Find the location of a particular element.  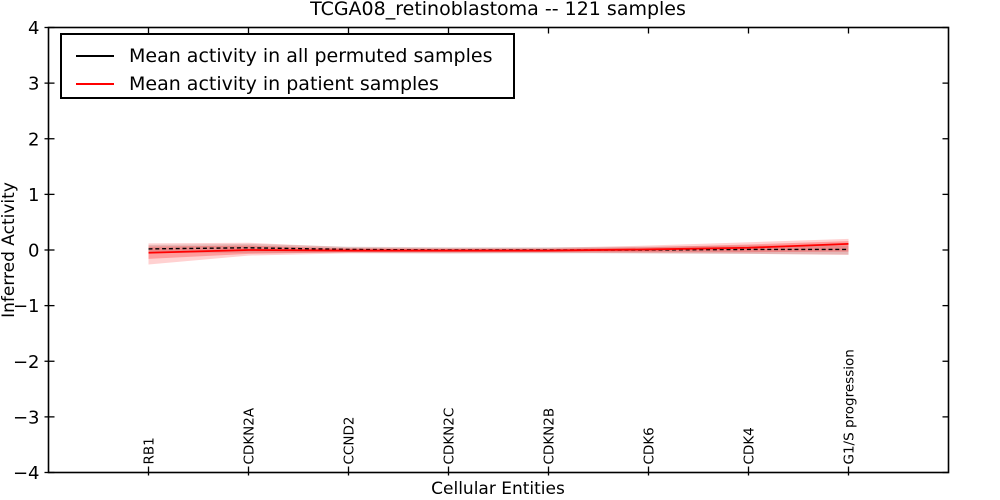

legend-item-permuted: Mean activity in all permuted samples is located at coordinates (294, 56).